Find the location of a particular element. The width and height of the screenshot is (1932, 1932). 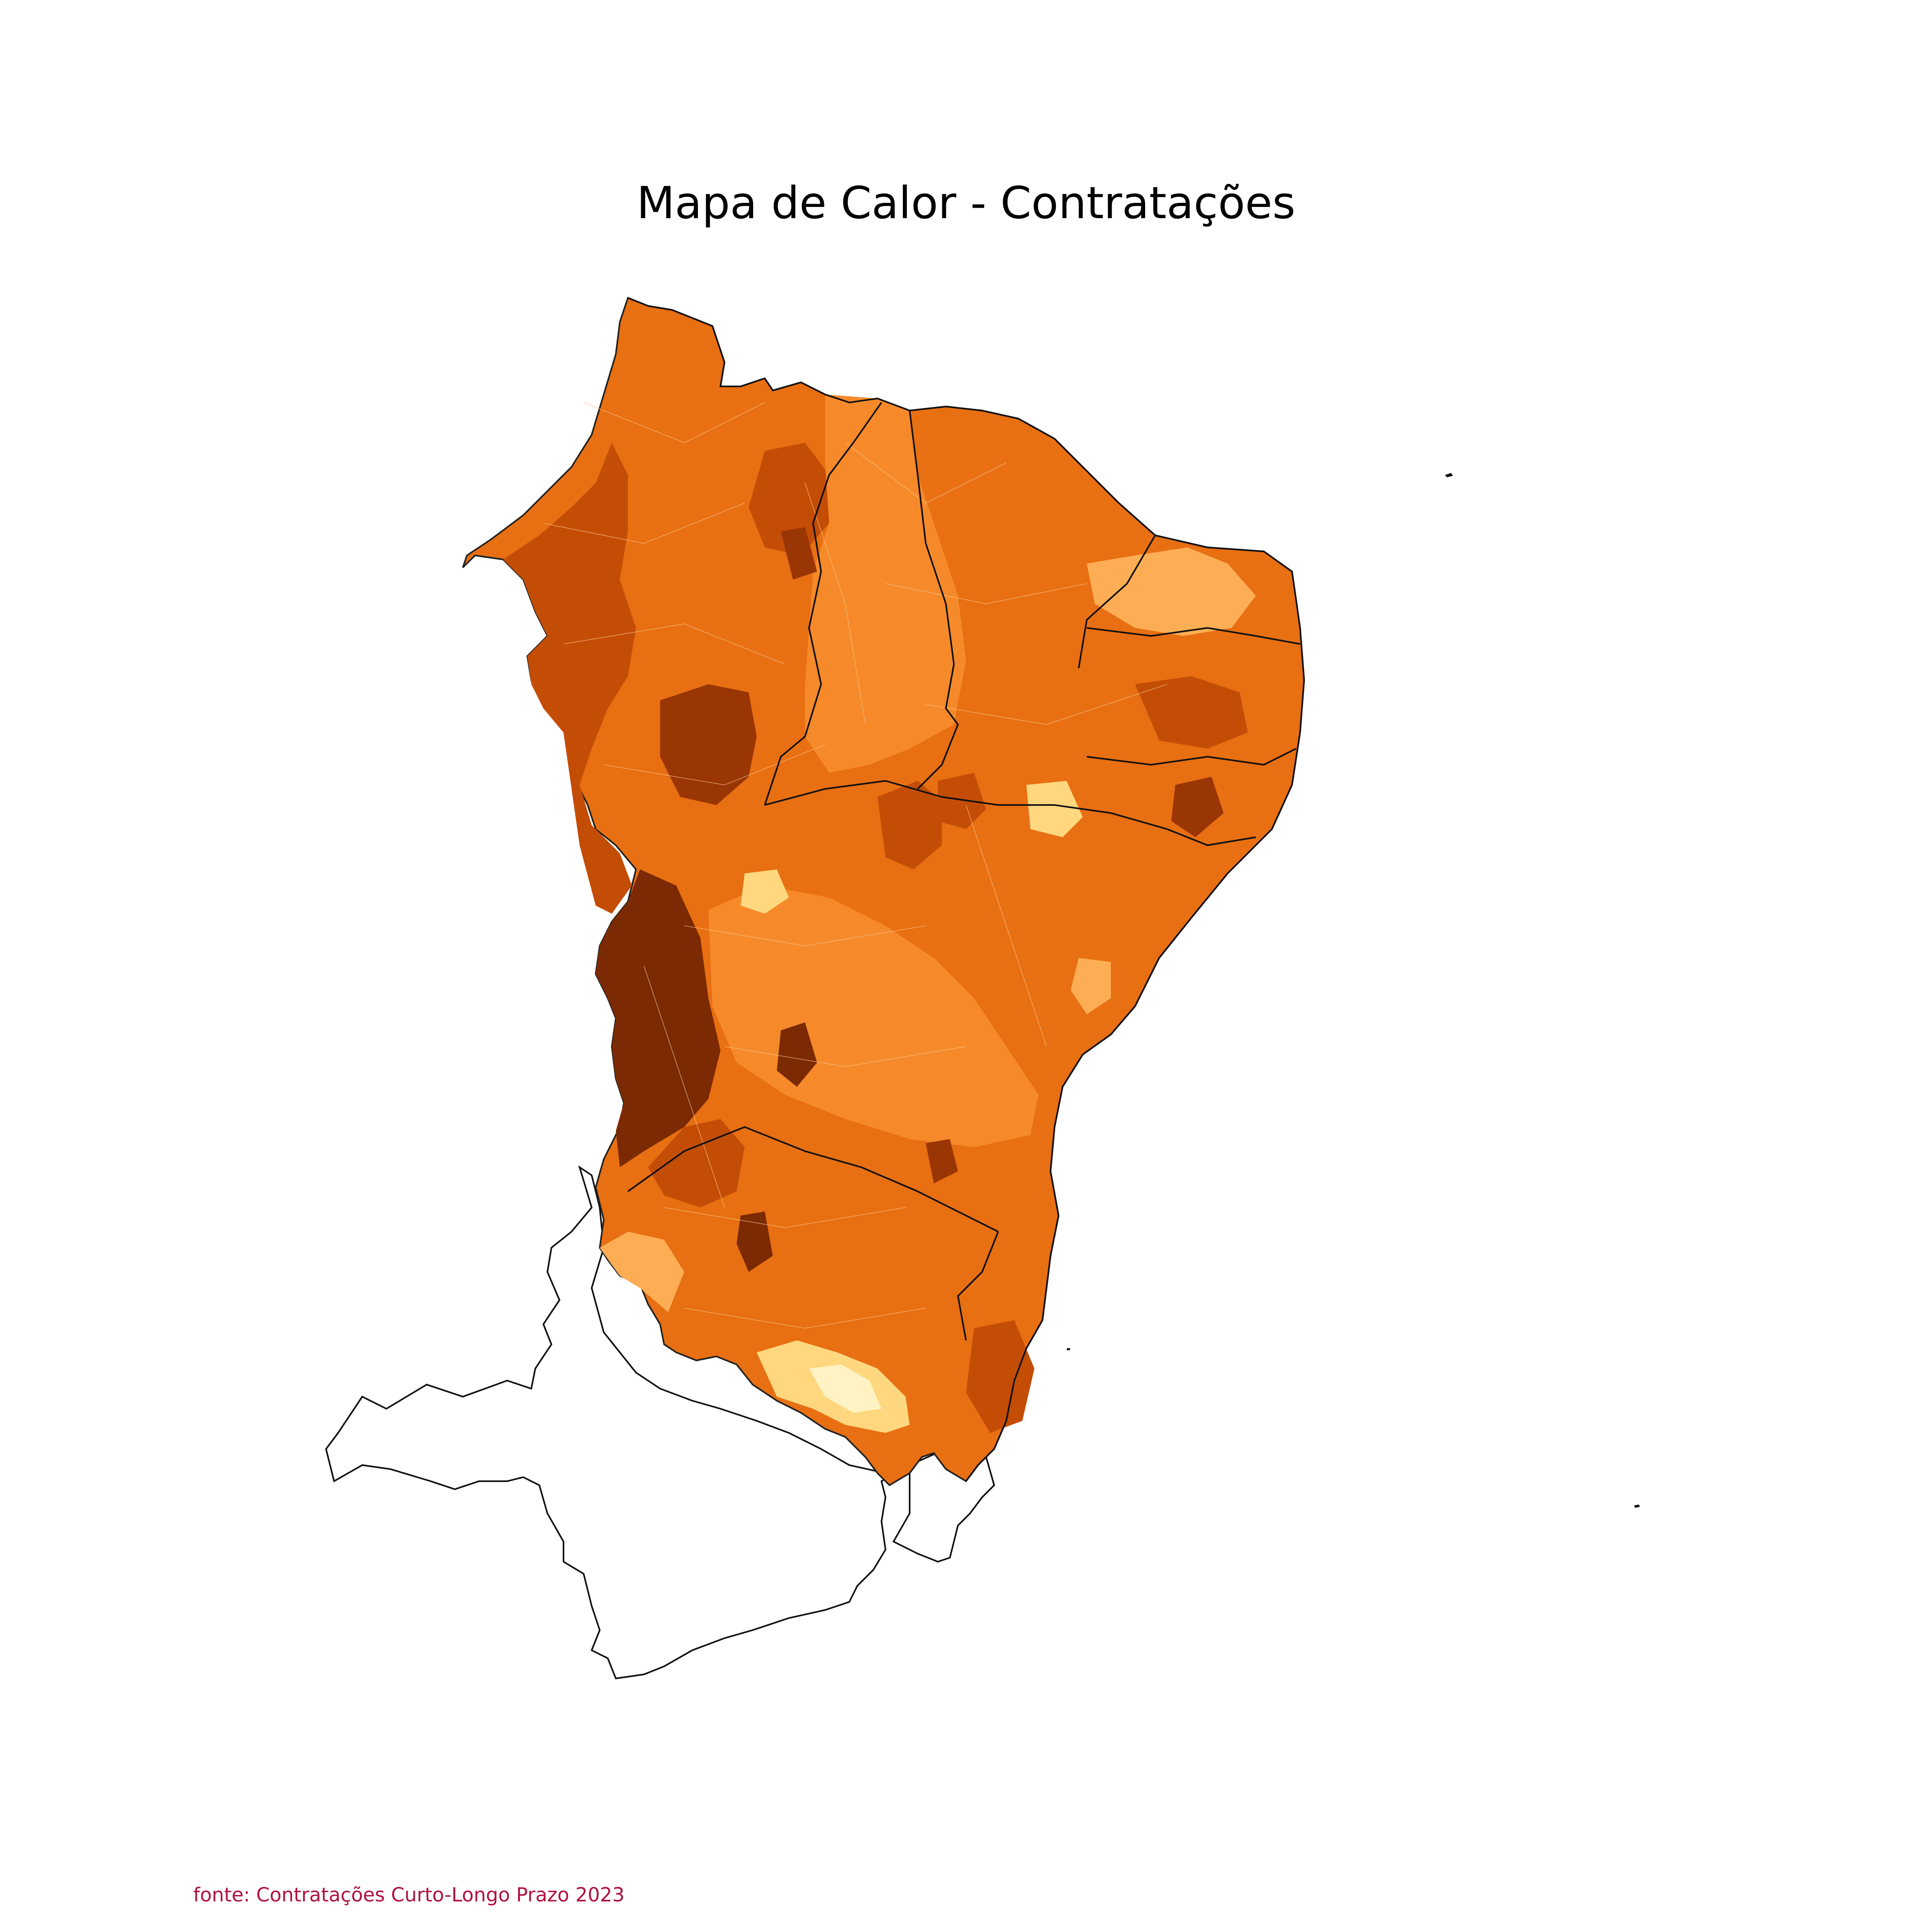

state-boundary-pb-pe is located at coordinates (1191, 757).